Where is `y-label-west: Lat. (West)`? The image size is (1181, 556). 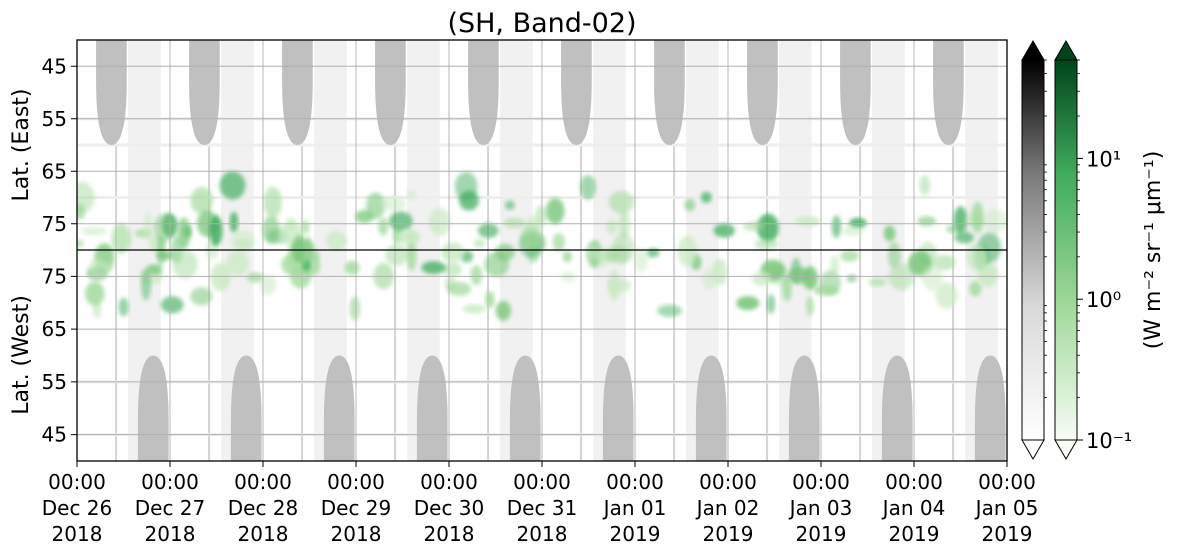 y-label-west: Lat. (West) is located at coordinates (21, 355).